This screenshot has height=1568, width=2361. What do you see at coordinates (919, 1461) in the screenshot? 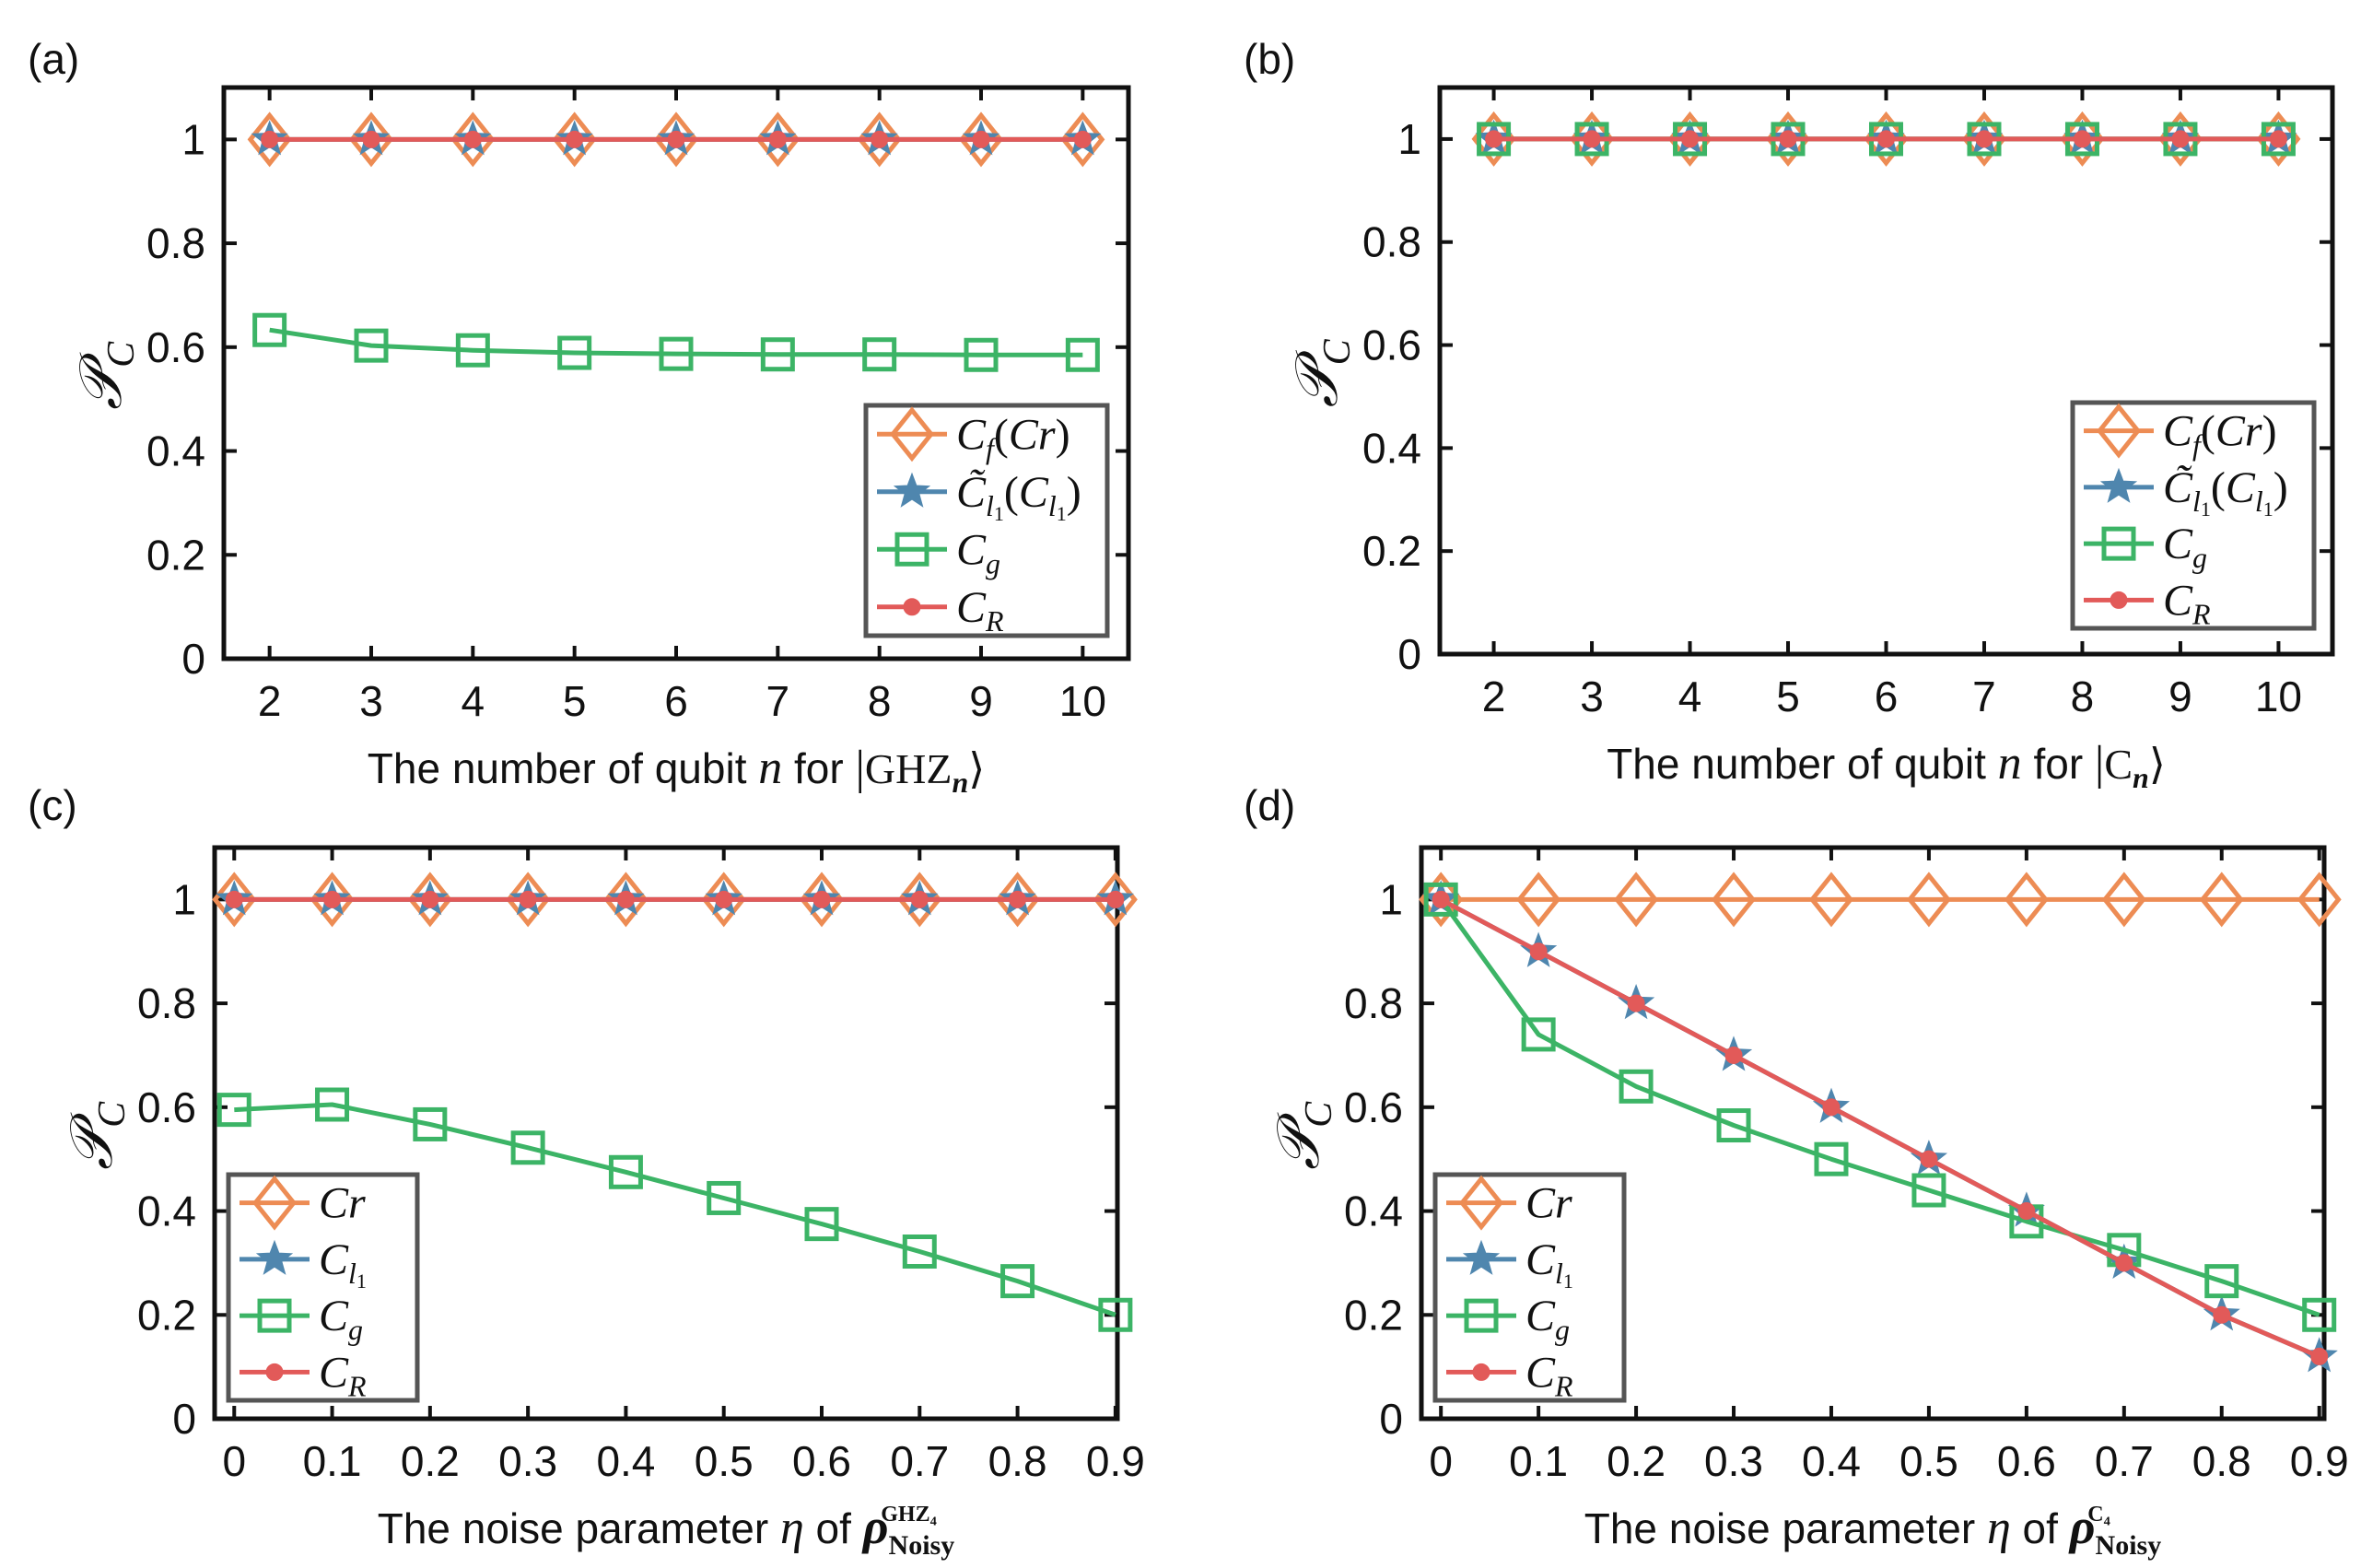
I see `x-tick-label: 0.7` at bounding box center [919, 1461].